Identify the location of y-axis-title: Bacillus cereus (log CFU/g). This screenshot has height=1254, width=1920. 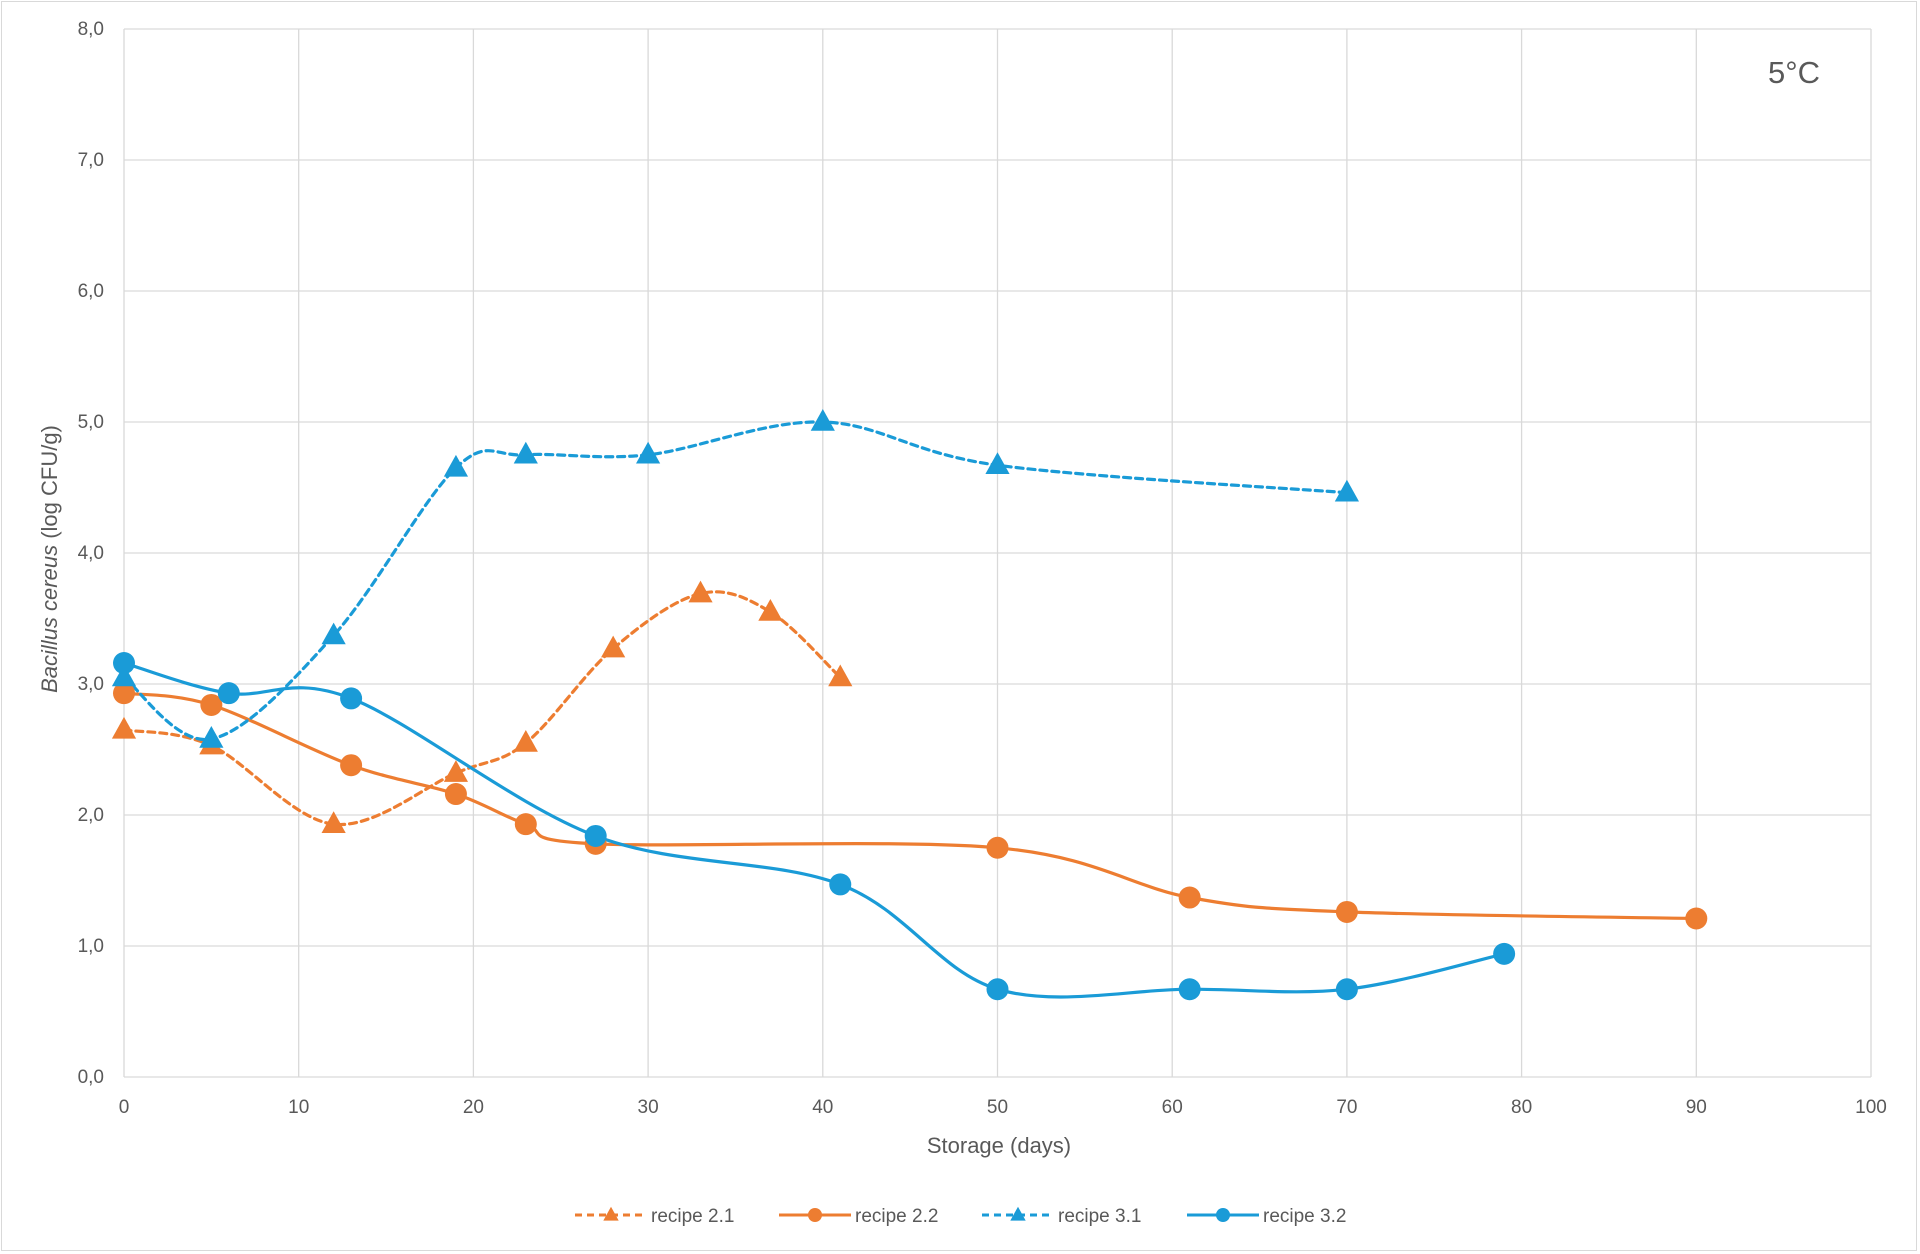
(49, 559).